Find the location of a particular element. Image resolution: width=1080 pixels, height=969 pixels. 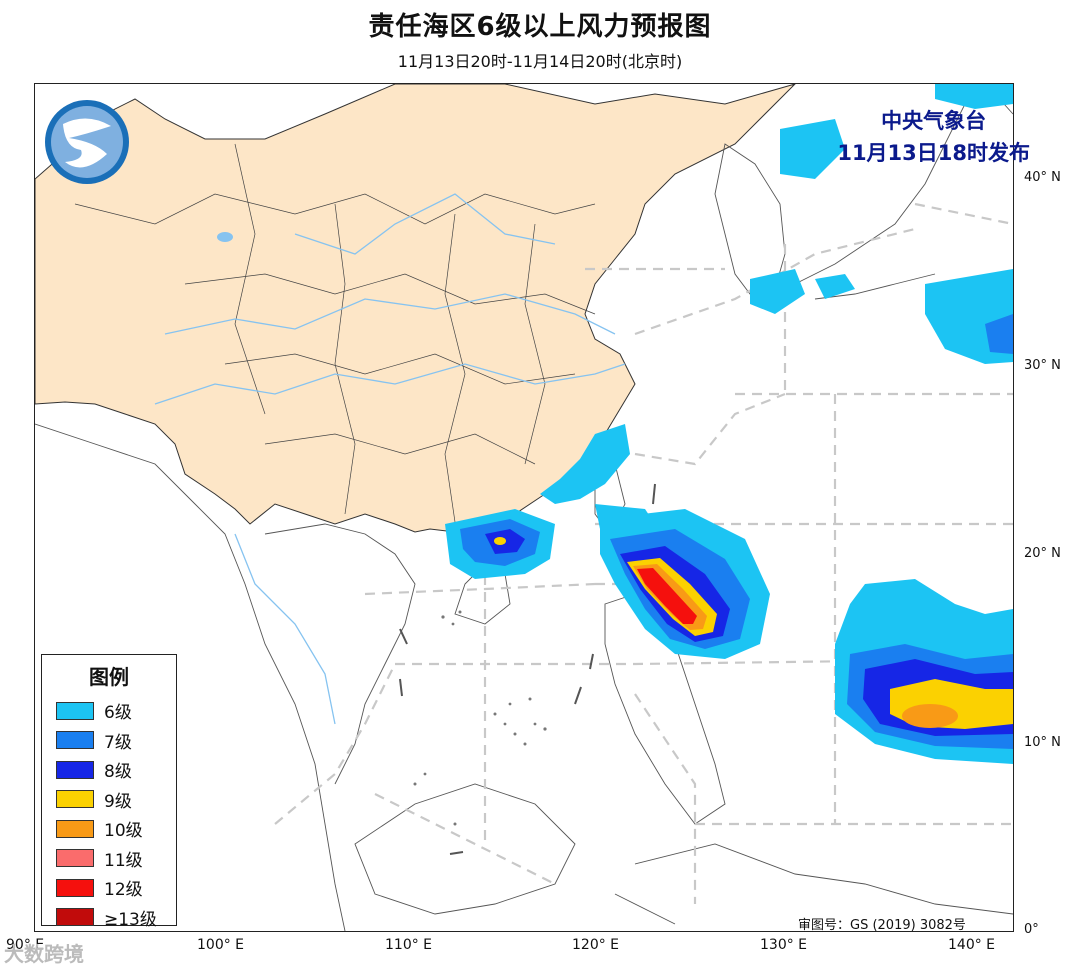

legend-item: ≥13级 is located at coordinates (109, 918).